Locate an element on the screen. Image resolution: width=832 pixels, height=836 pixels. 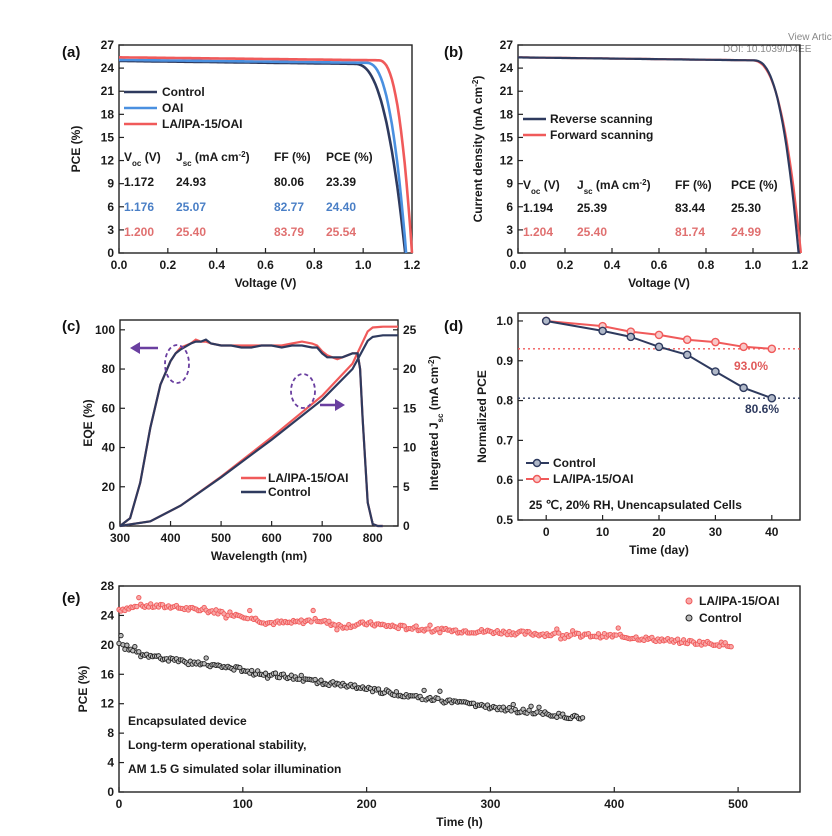
scatter-series is located at coordinates (351, 677).